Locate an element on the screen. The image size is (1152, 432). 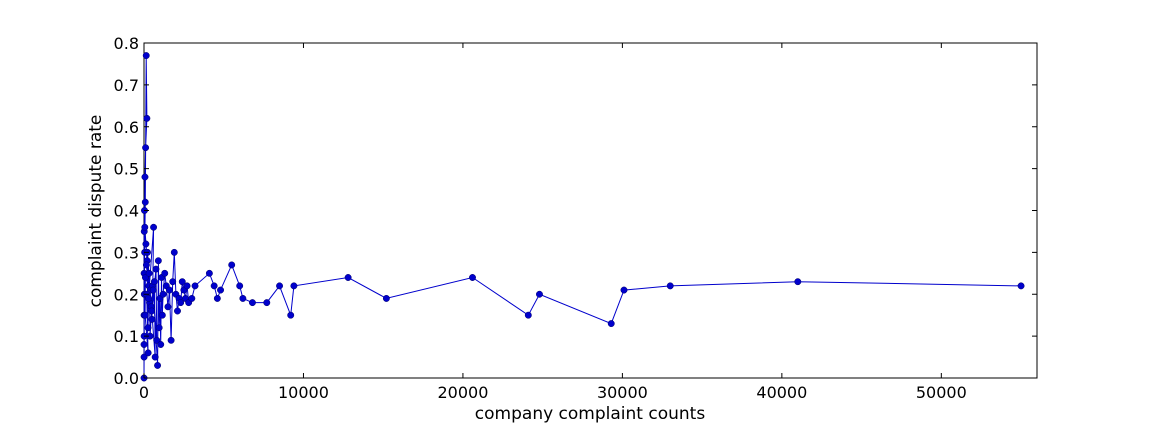
x-tick-label: 10000 is located at coordinates (303, 392).